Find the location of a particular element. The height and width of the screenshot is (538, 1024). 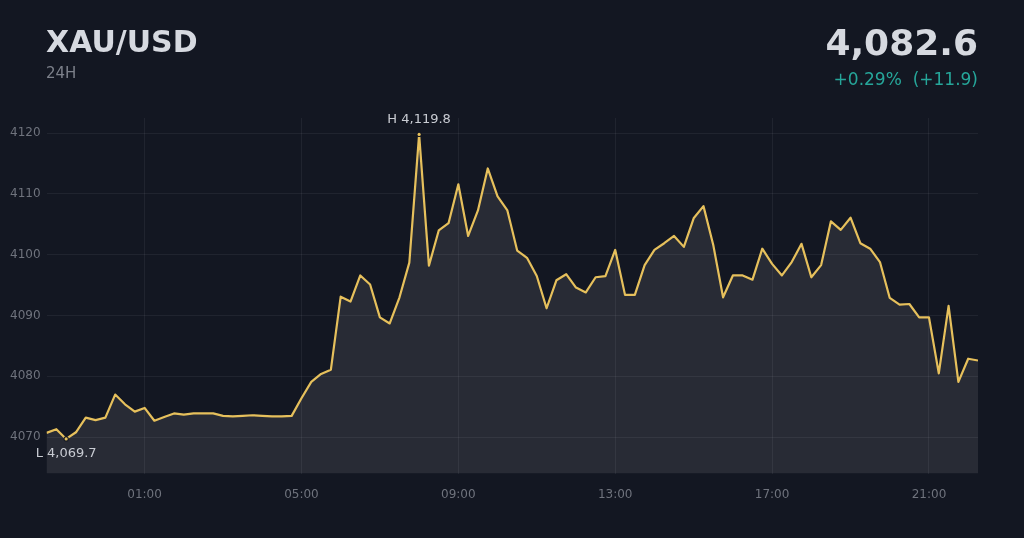

x-tick-label: 17:00 is located at coordinates (772, 493).